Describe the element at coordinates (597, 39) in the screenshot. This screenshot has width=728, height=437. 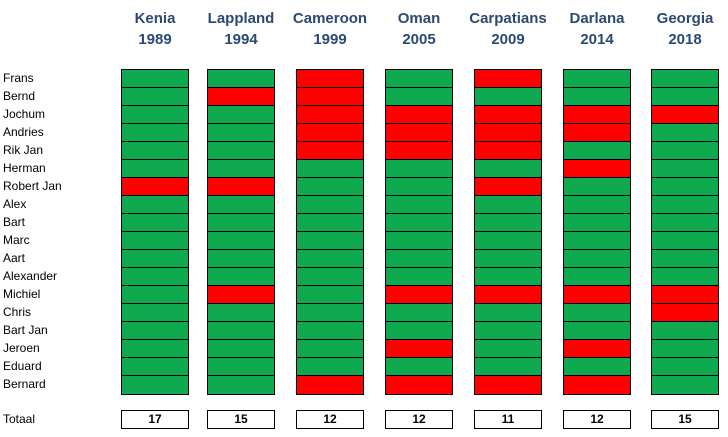
I see `expedition-year: 2014` at that location.